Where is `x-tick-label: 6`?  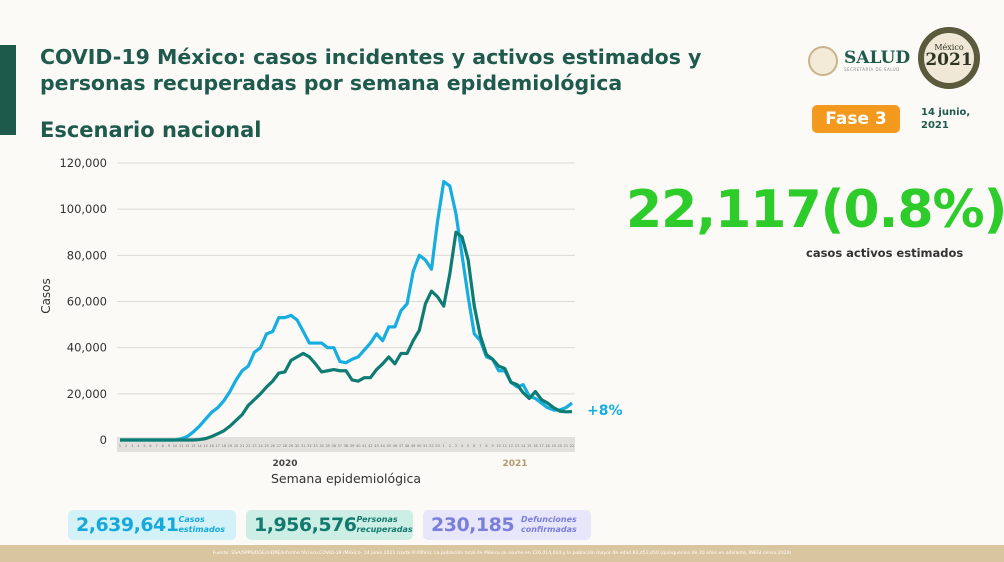
x-tick-label: 6 is located at coordinates (150, 446).